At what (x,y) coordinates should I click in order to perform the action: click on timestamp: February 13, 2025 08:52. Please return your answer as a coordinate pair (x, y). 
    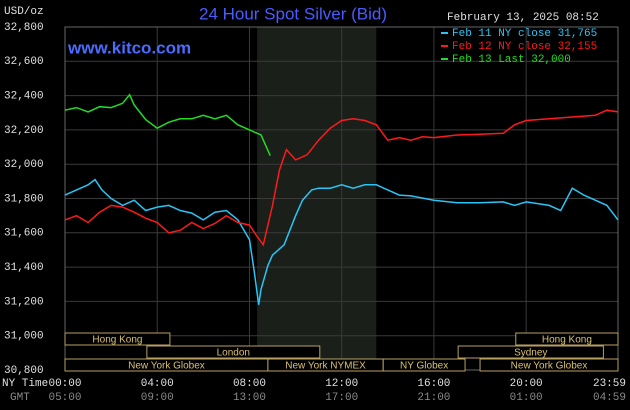
    Looking at the image, I should click on (523, 18).